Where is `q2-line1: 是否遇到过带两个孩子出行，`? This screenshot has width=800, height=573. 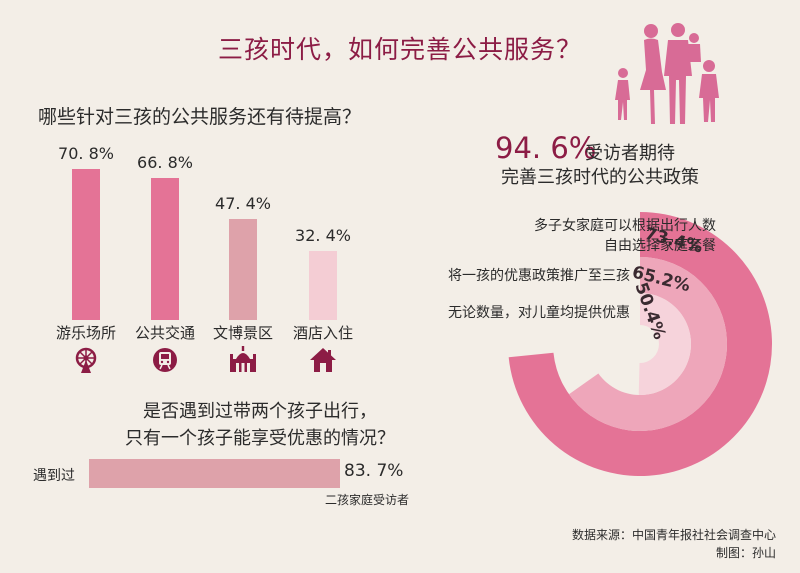
q2-line1: 是否遇到过带两个孩子出行， is located at coordinates (260, 411).